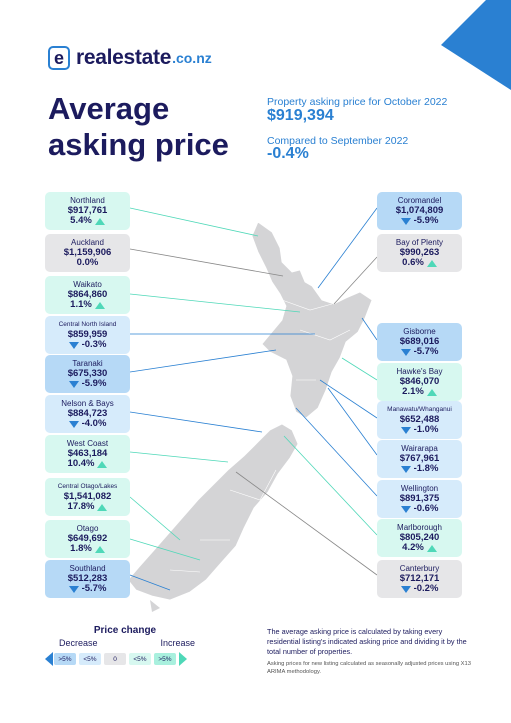 This screenshot has height=723, width=511. Describe the element at coordinates (300, 115) in the screenshot. I see `summary-value-current: $919,394` at that location.